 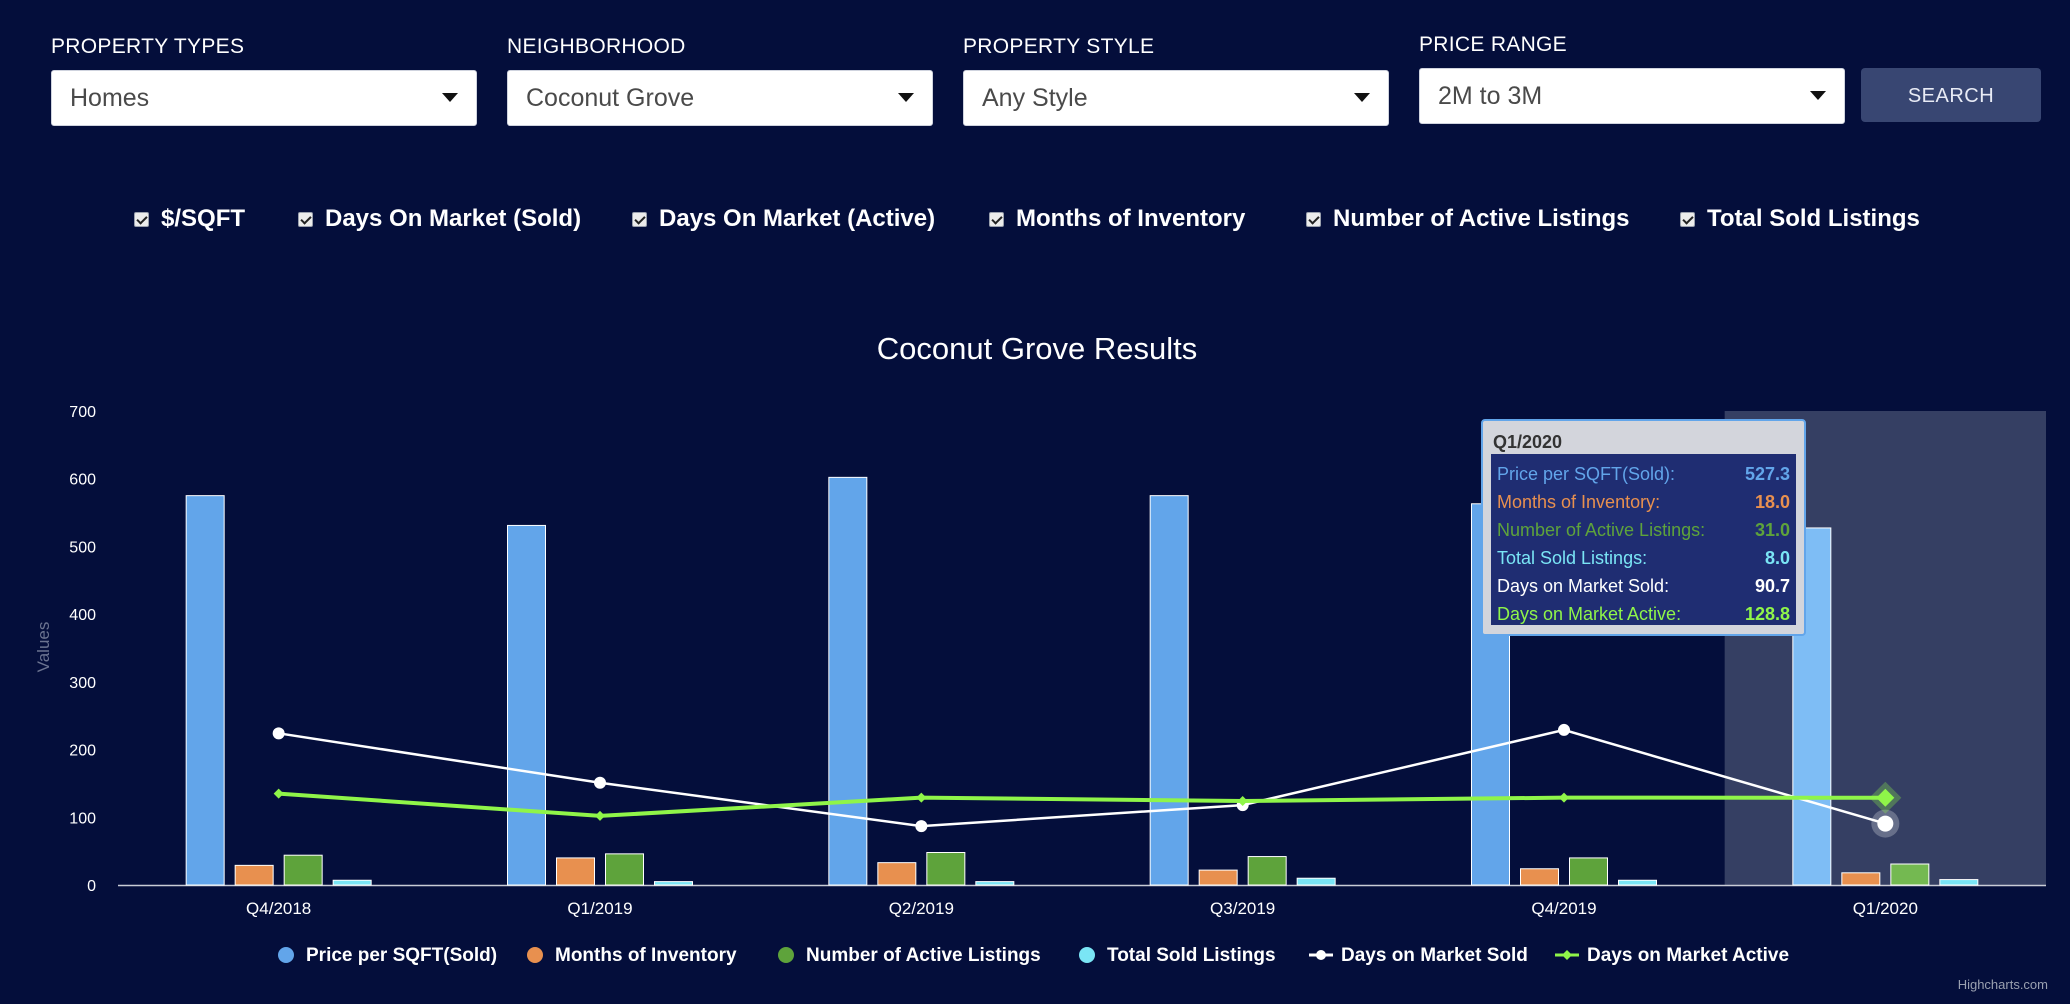 What do you see at coordinates (599, 908) in the screenshot?
I see `x-tick-label: Q1/2019` at bounding box center [599, 908].